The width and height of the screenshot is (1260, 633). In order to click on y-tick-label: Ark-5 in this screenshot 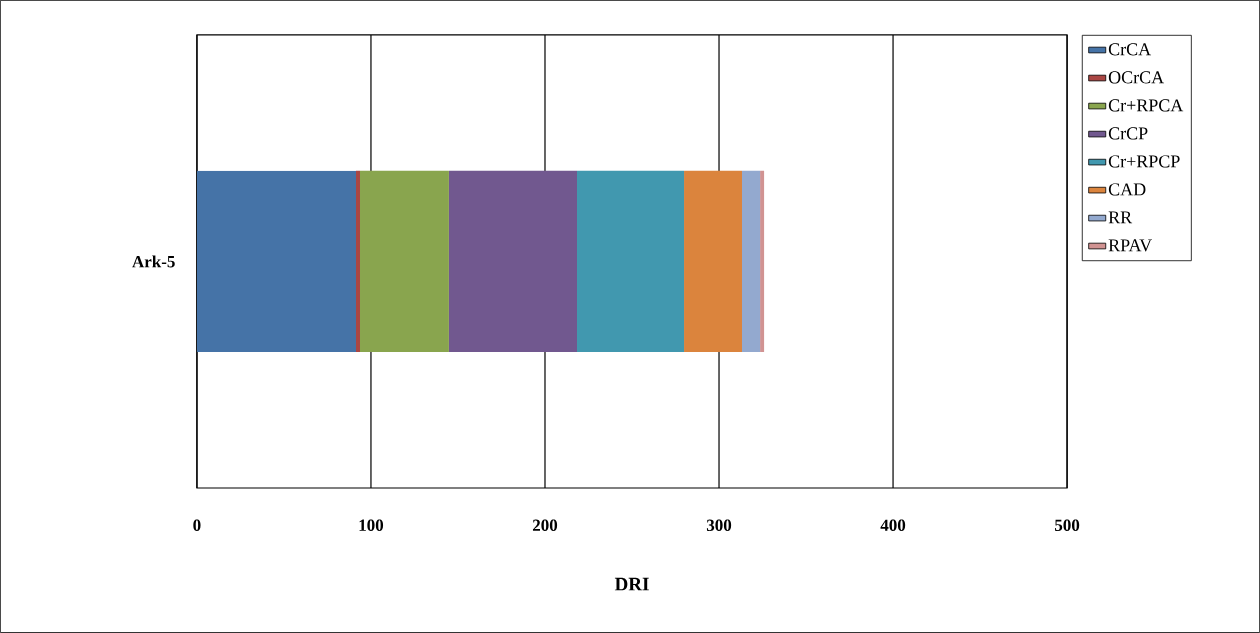, I will do `click(153, 261)`.